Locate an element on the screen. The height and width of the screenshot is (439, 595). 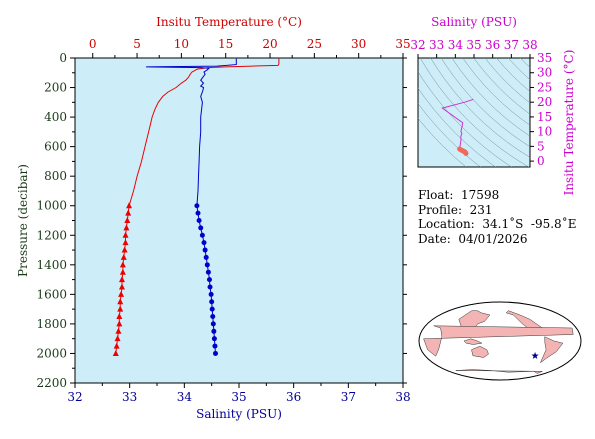
temperature-tick-label: 15 is located at coordinates (225, 44).